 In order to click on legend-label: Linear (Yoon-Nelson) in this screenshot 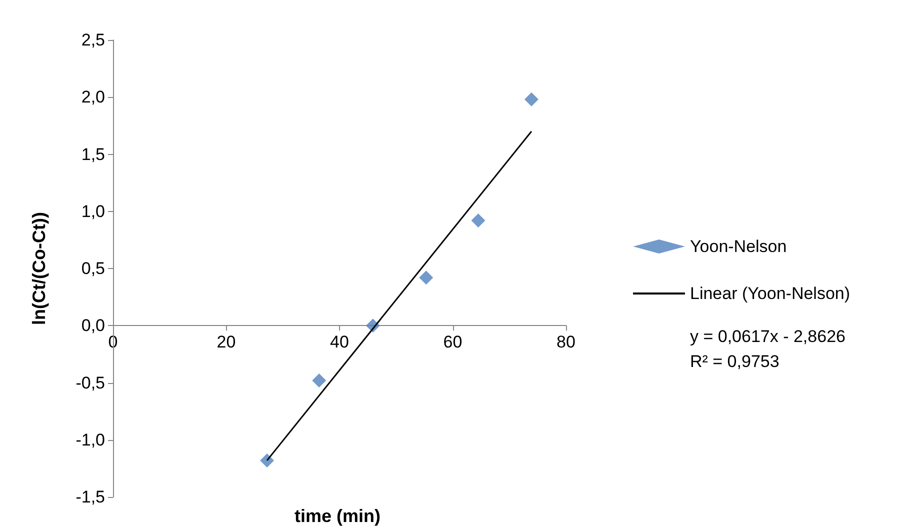, I will do `click(770, 293)`.